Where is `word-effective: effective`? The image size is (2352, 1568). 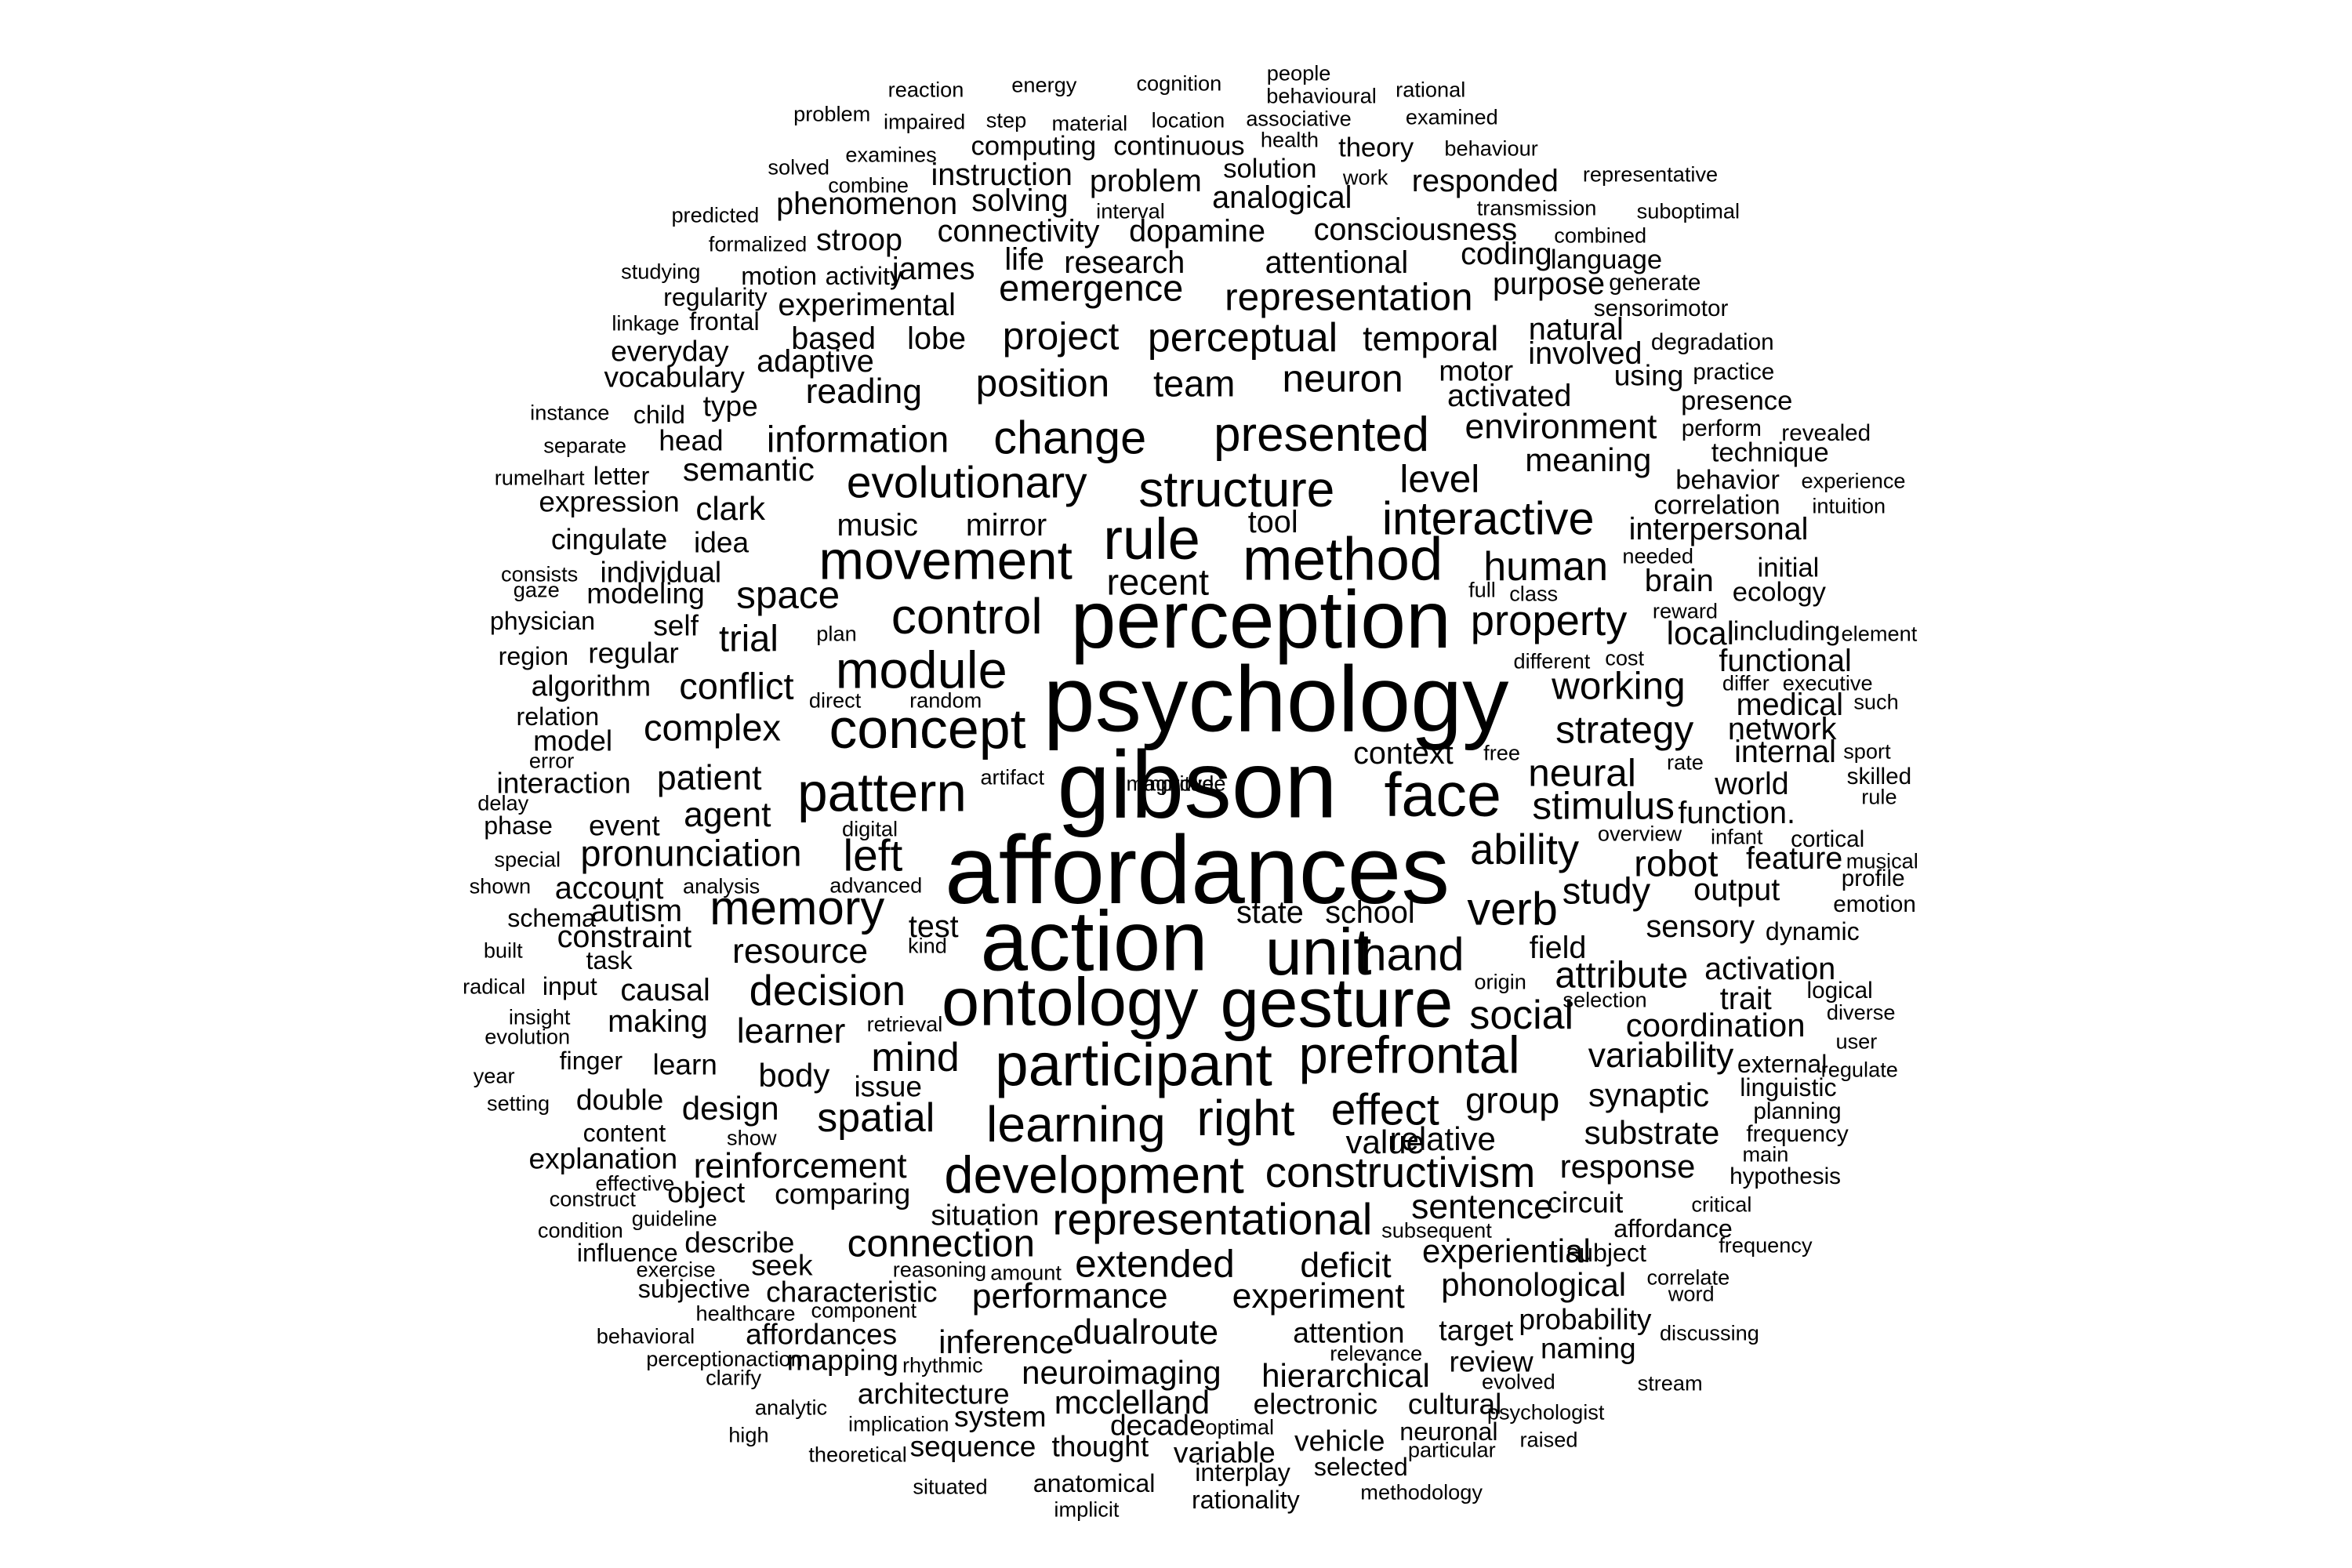 word-effective: effective is located at coordinates (635, 1183).